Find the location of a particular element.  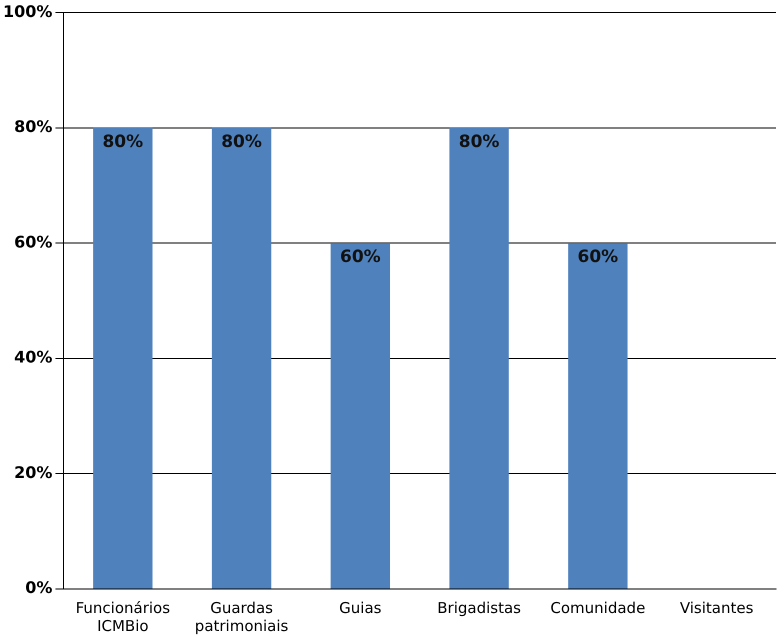

x-tick-label: Visitantes is located at coordinates (717, 607).